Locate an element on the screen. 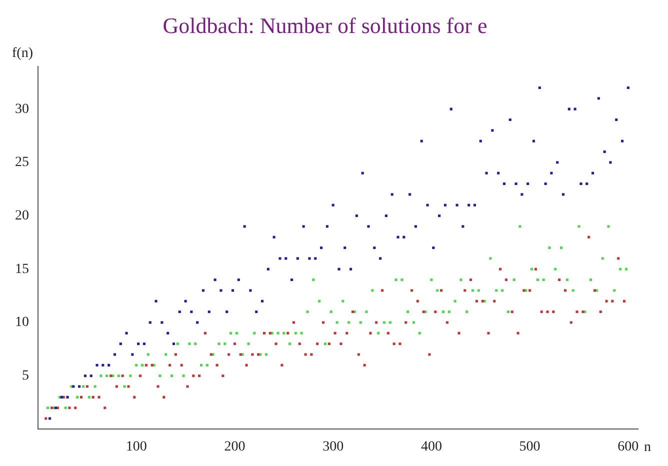 The height and width of the screenshot is (466, 668). y-axis-title: f(n) is located at coordinates (23, 54).